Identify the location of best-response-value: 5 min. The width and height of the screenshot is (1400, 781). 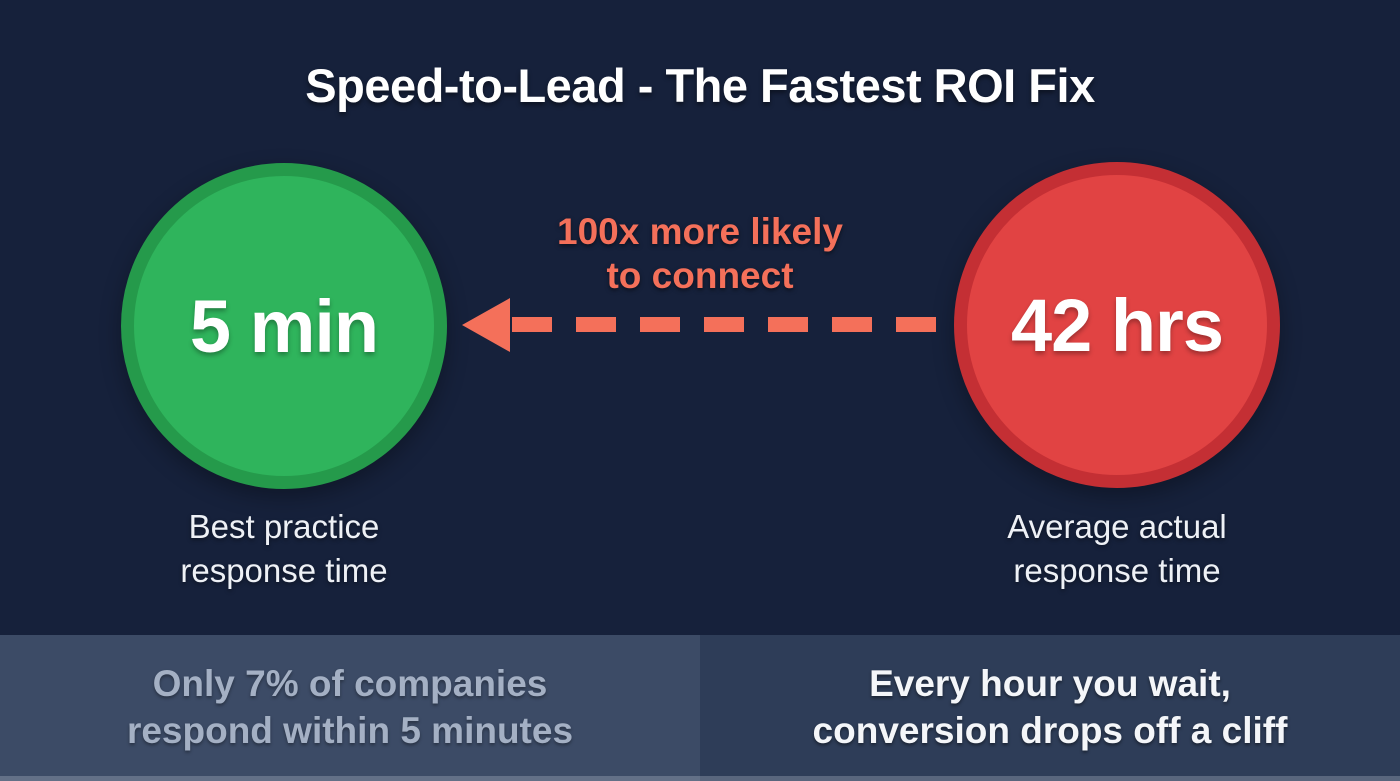
(284, 326).